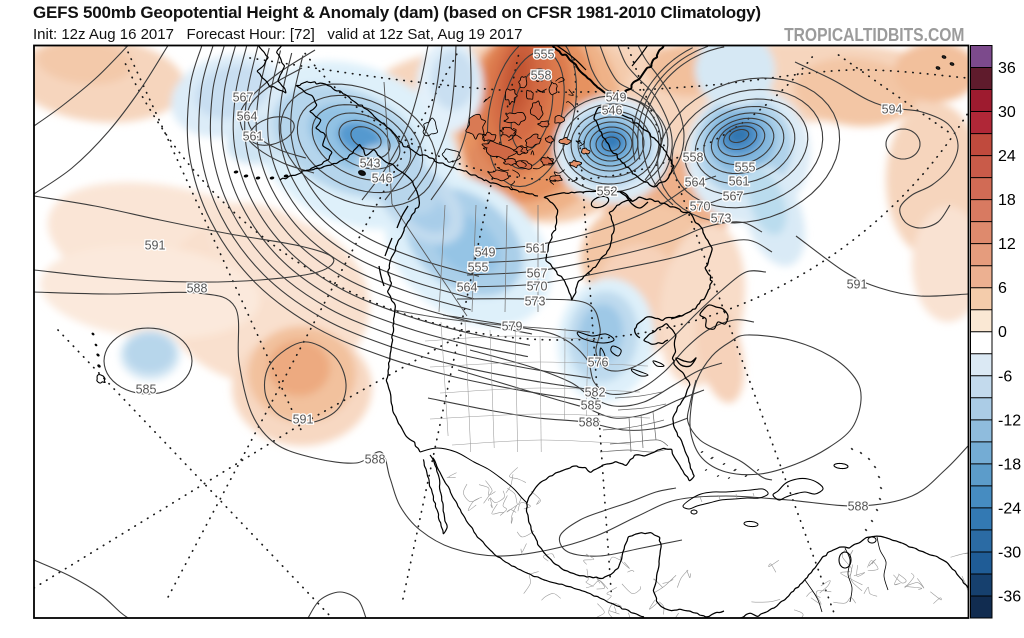 The image size is (1024, 638). What do you see at coordinates (1007, 244) in the screenshot?
I see `svg-text: 12` at bounding box center [1007, 244].